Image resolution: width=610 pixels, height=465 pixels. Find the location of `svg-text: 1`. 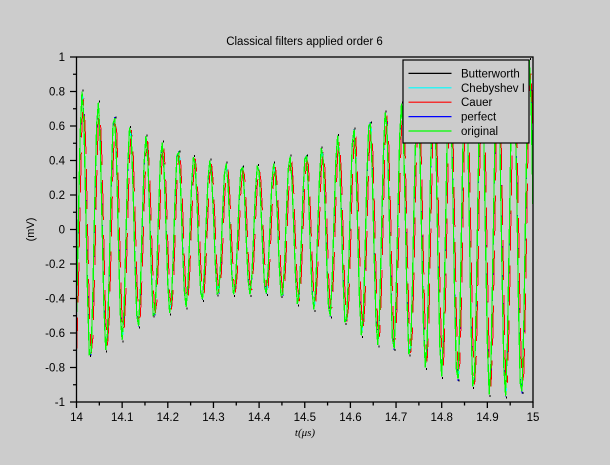

svg-text: 1 is located at coordinates (62, 58).